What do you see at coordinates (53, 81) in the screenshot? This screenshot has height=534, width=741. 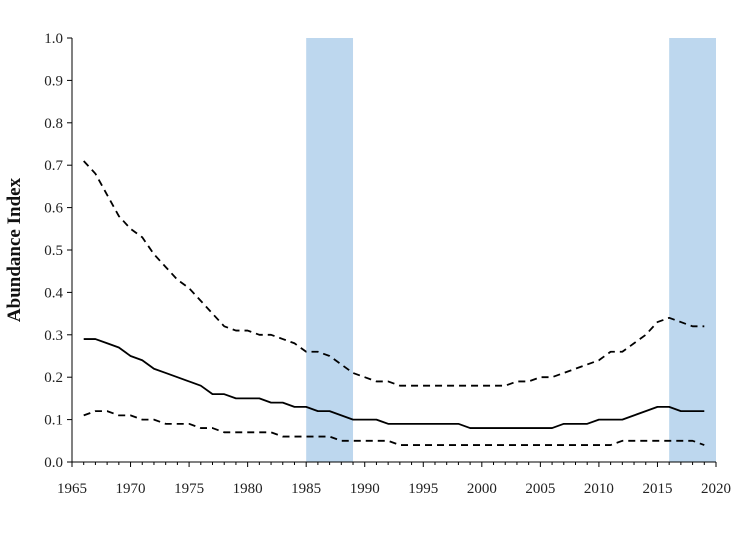 I see `y-tick-label: 0.9` at bounding box center [53, 81].